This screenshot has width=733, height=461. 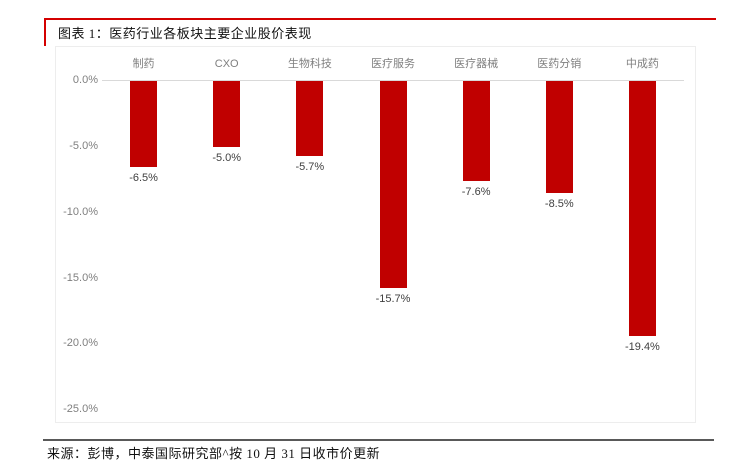 What do you see at coordinates (80, 277) in the screenshot?
I see `y-axis-tick-label: -15.0%` at bounding box center [80, 277].